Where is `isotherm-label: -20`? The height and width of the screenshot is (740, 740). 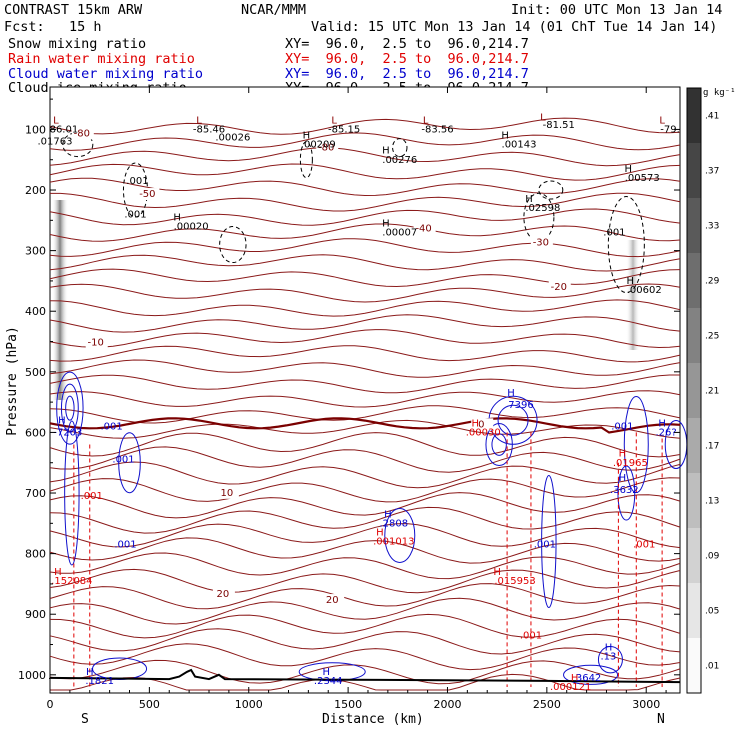
isotherm-label: -20 is located at coordinates (559, 287).